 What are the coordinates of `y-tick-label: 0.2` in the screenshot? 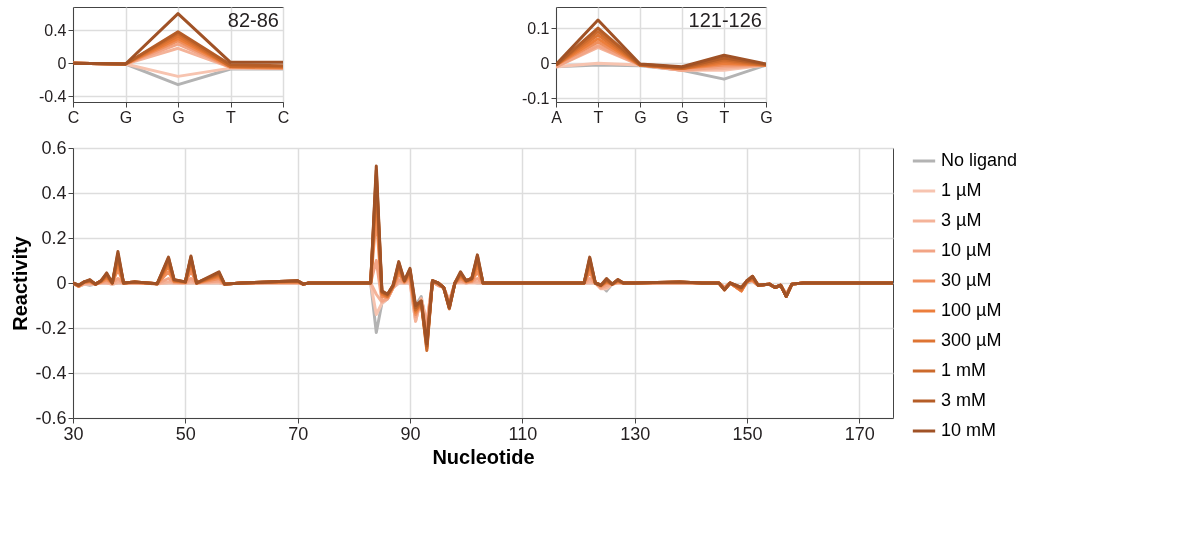 It's located at (54, 237).